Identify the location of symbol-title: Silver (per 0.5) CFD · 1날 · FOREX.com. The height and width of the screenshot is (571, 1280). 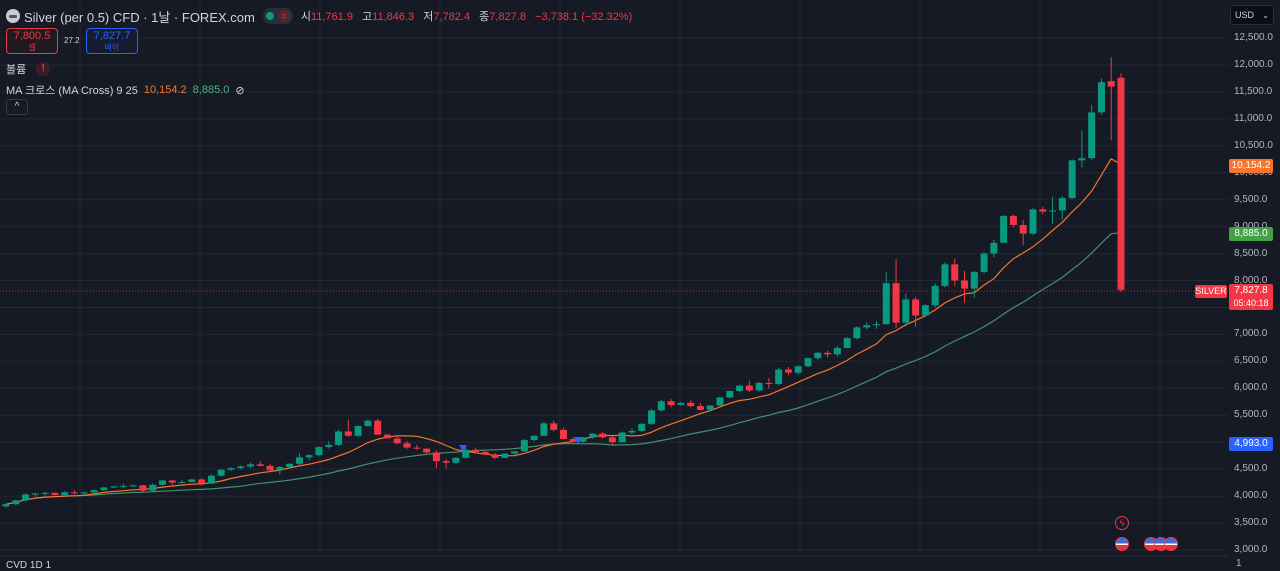
(139, 17).